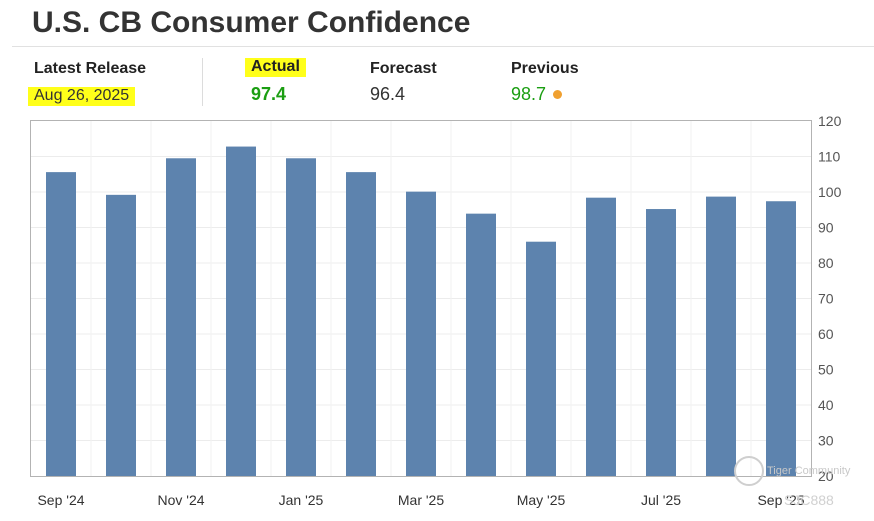 This screenshot has height=521, width=874. Describe the element at coordinates (830, 121) in the screenshot. I see `y-tick-label: 120` at that location.